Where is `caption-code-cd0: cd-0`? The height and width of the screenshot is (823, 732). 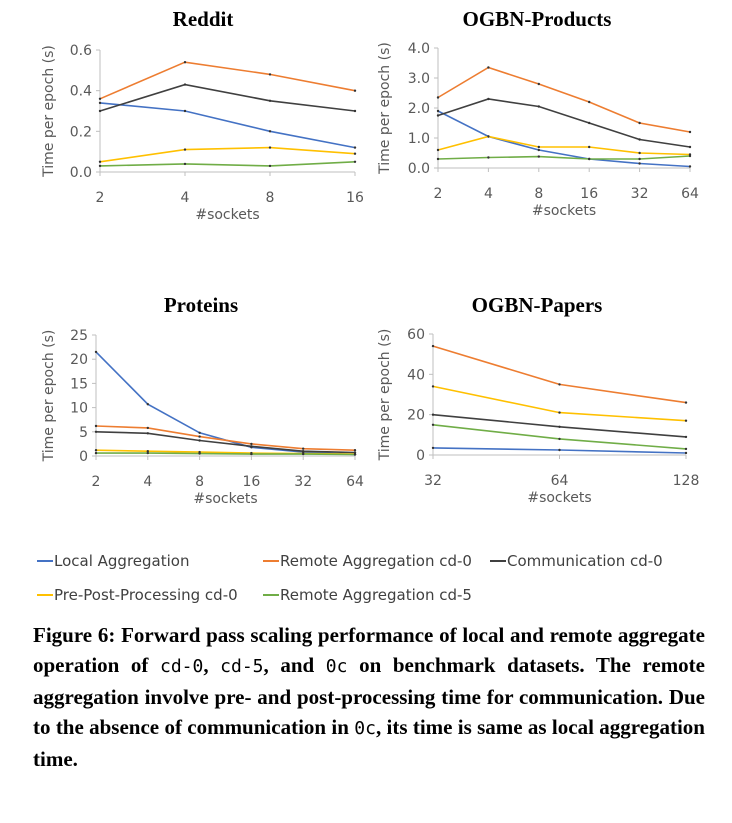 caption-code-cd0: cd-0 is located at coordinates (181, 666).